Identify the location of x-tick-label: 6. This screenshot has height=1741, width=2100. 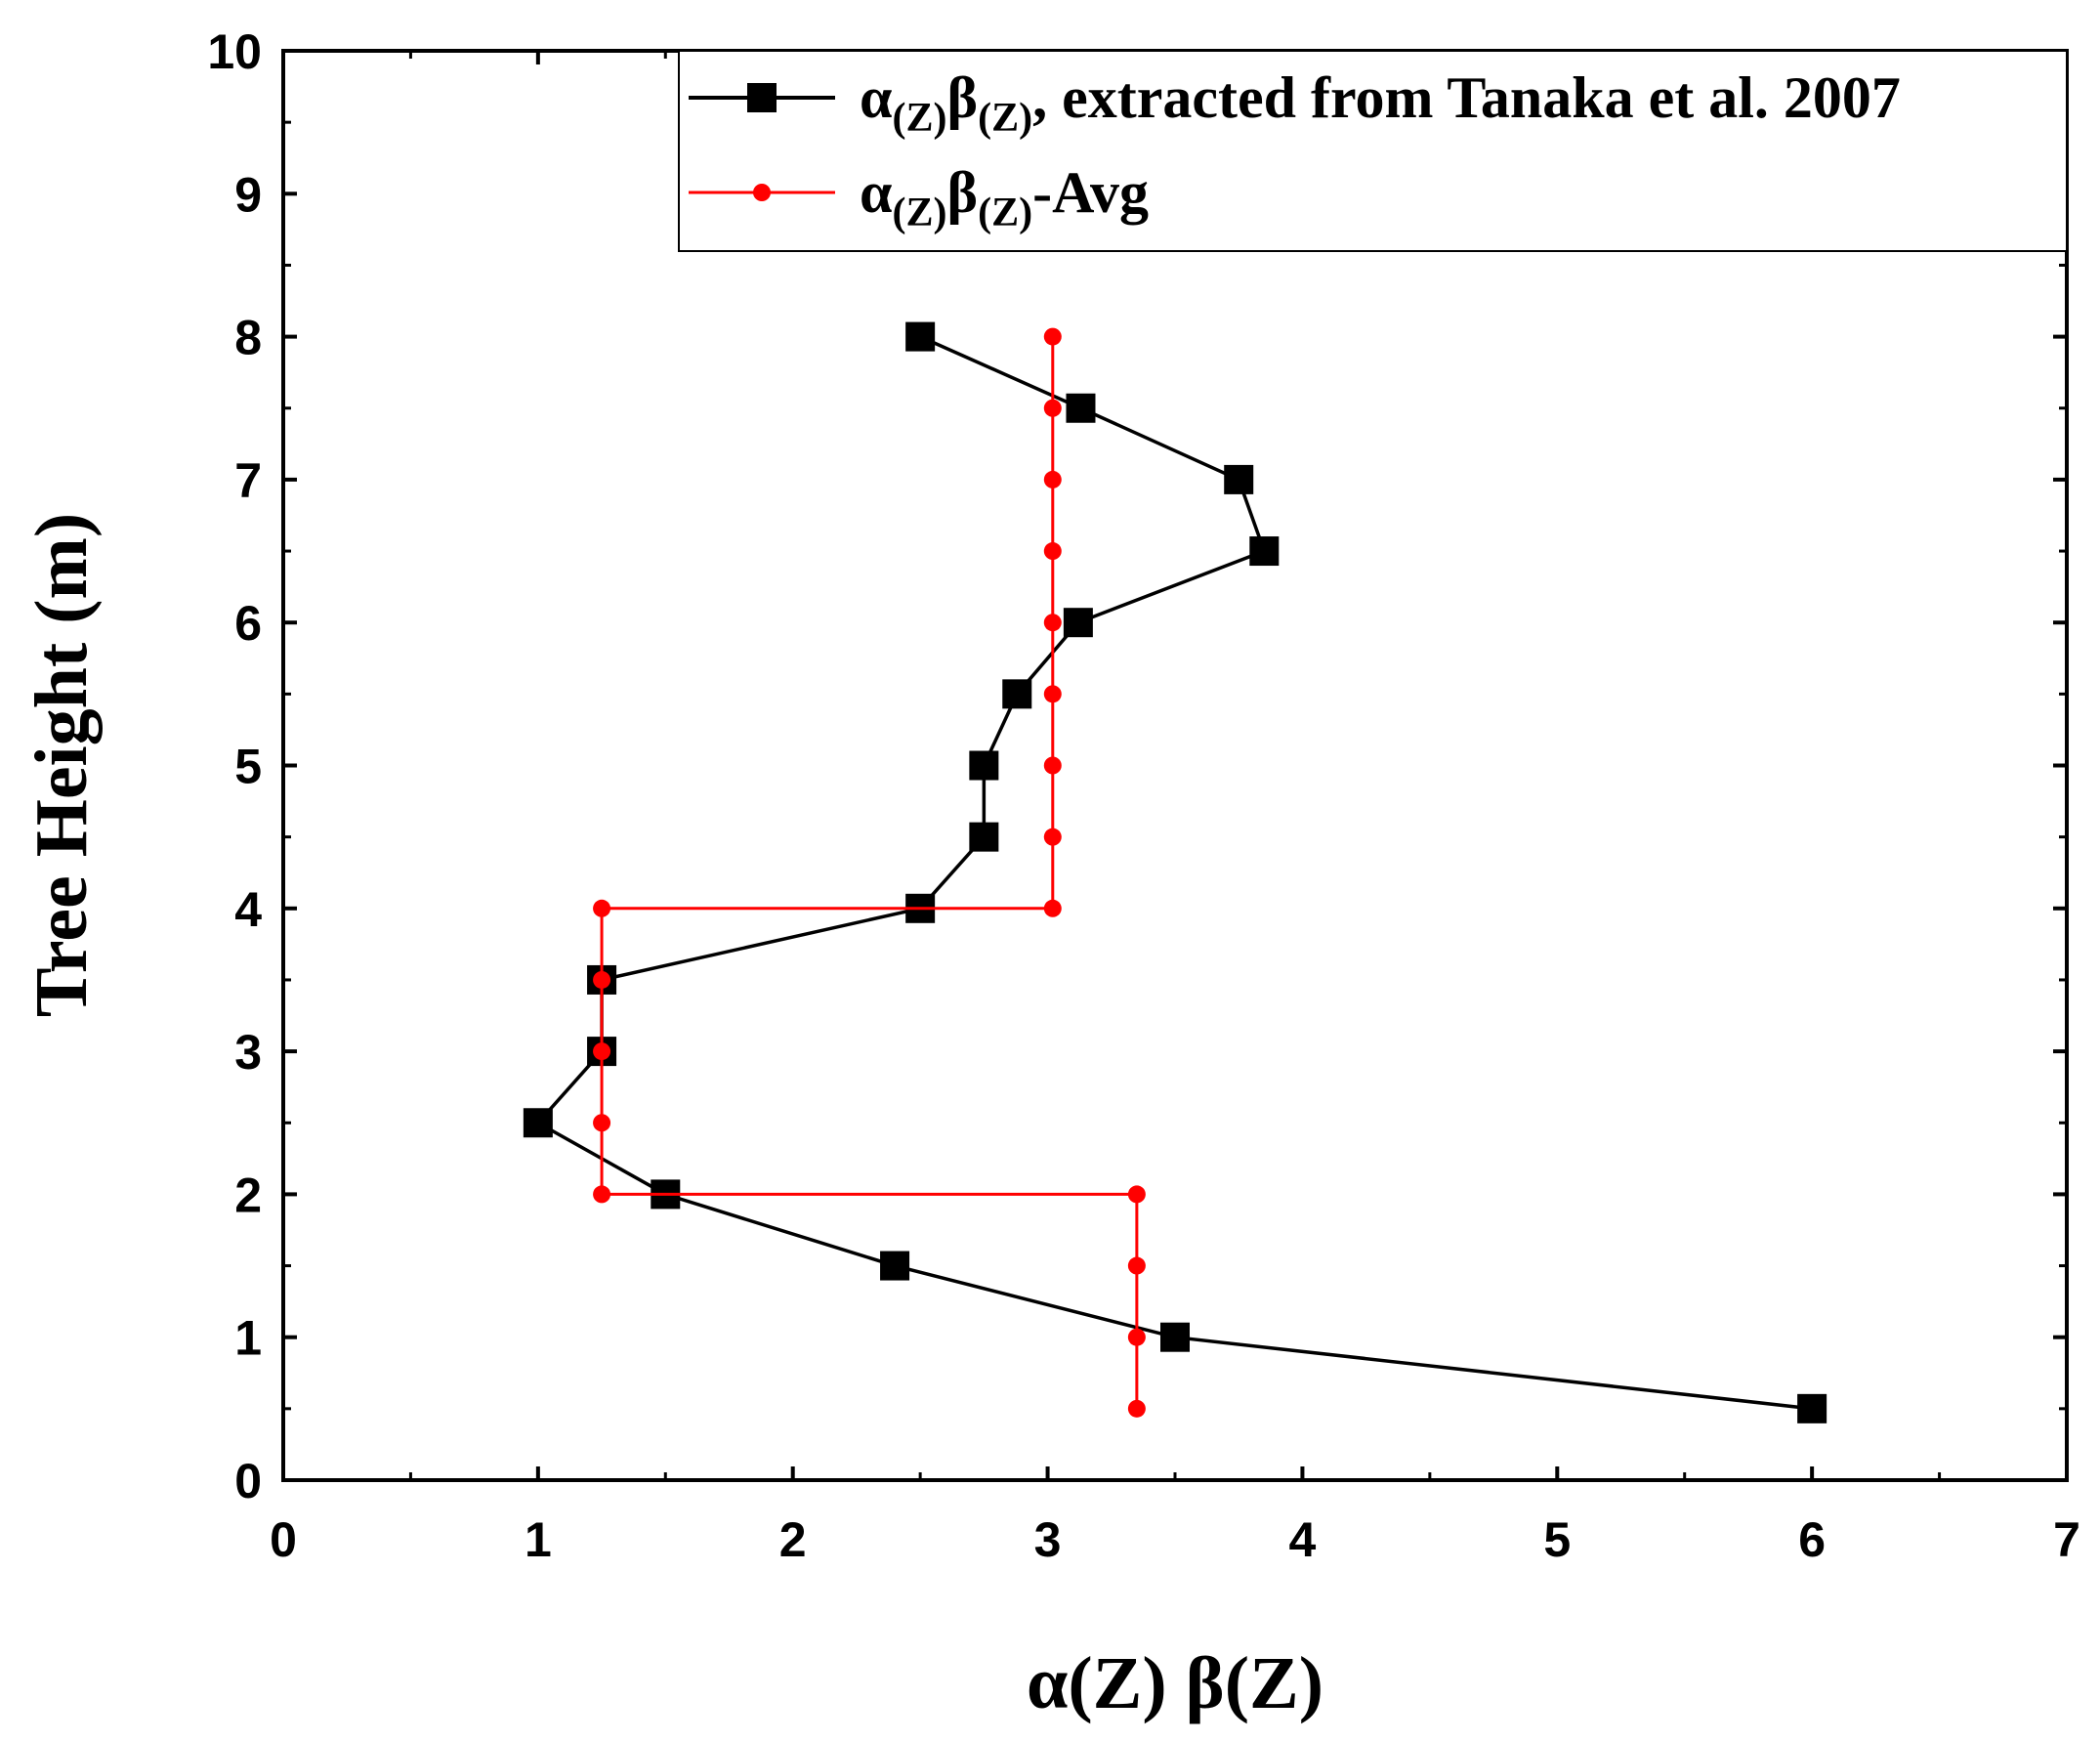
(1812, 1540).